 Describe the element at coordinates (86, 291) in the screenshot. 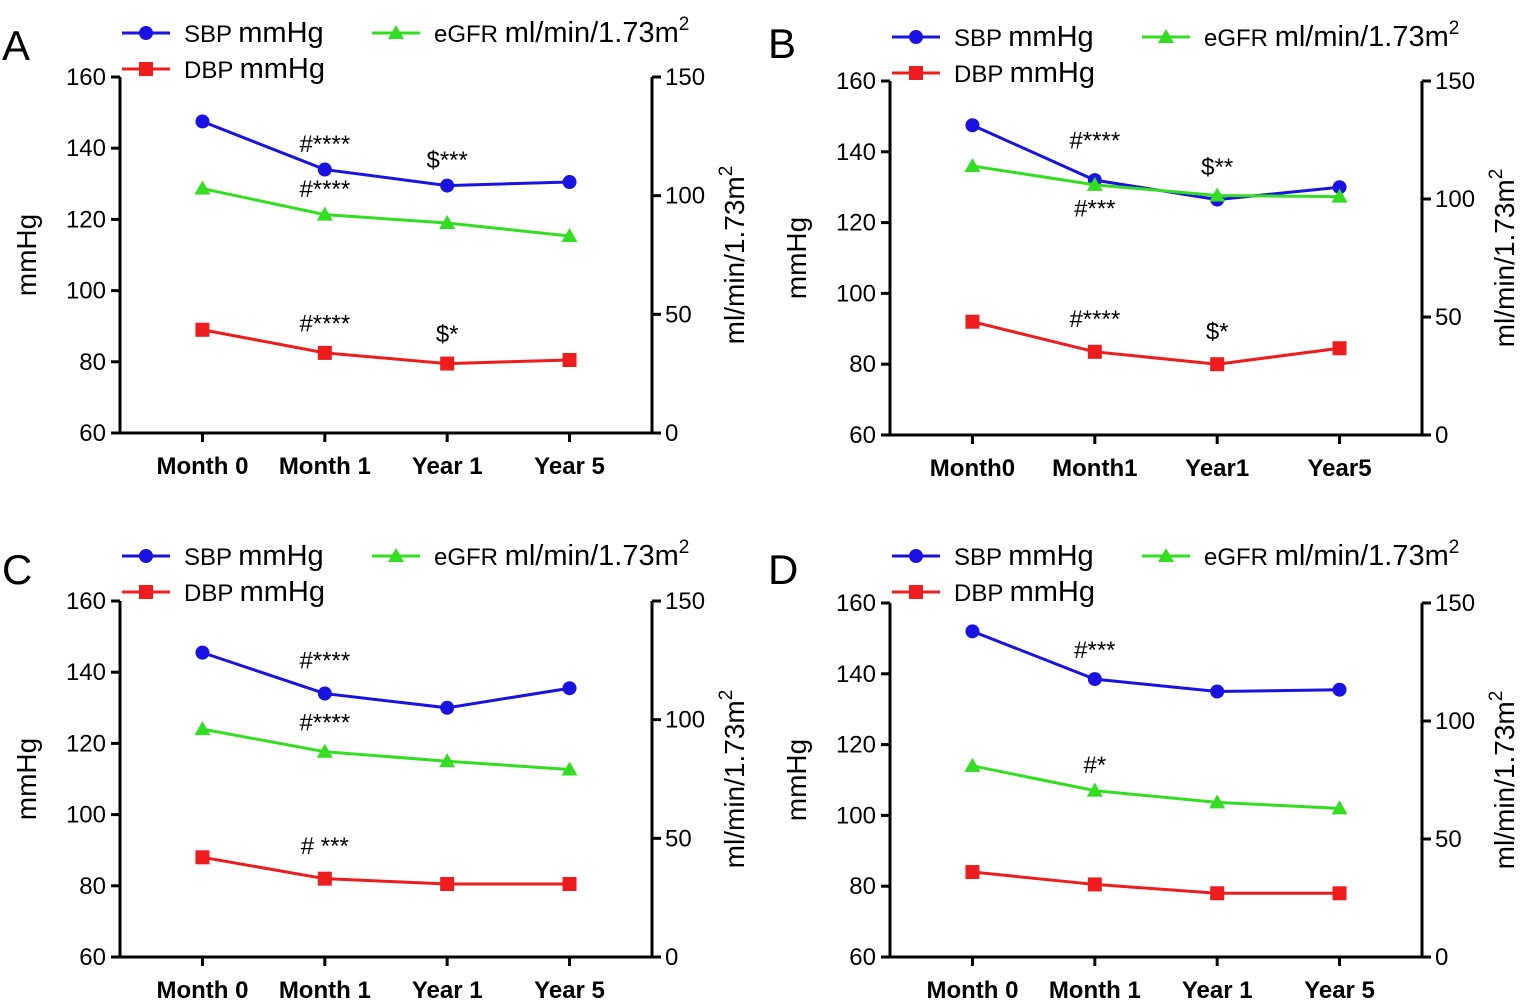

I see `y-tick-label: 100` at that location.